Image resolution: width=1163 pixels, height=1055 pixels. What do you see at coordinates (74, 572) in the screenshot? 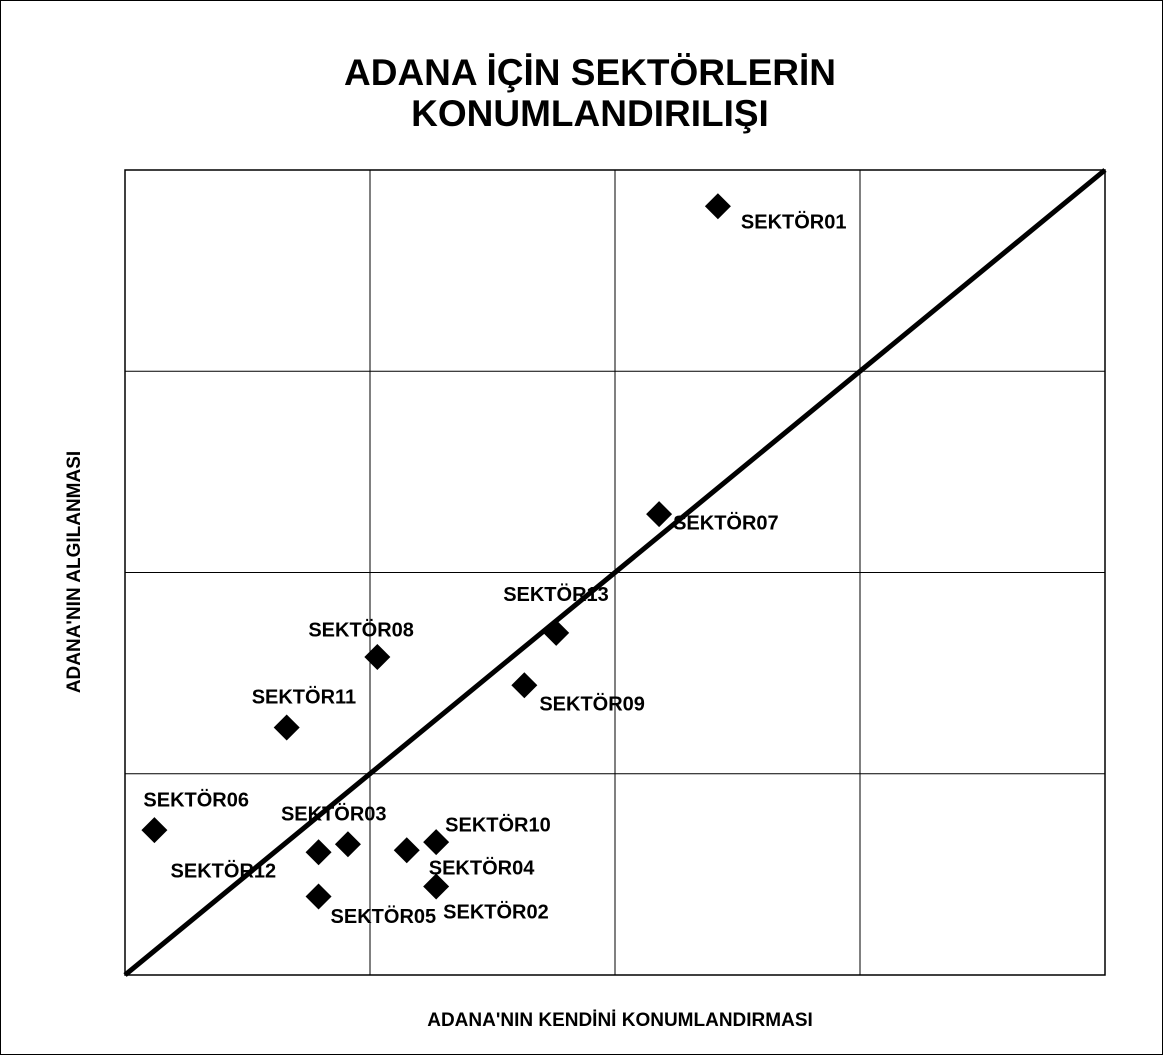
I see `y-axis-label: ADANA'NIN ALGILANMASI` at bounding box center [74, 572].